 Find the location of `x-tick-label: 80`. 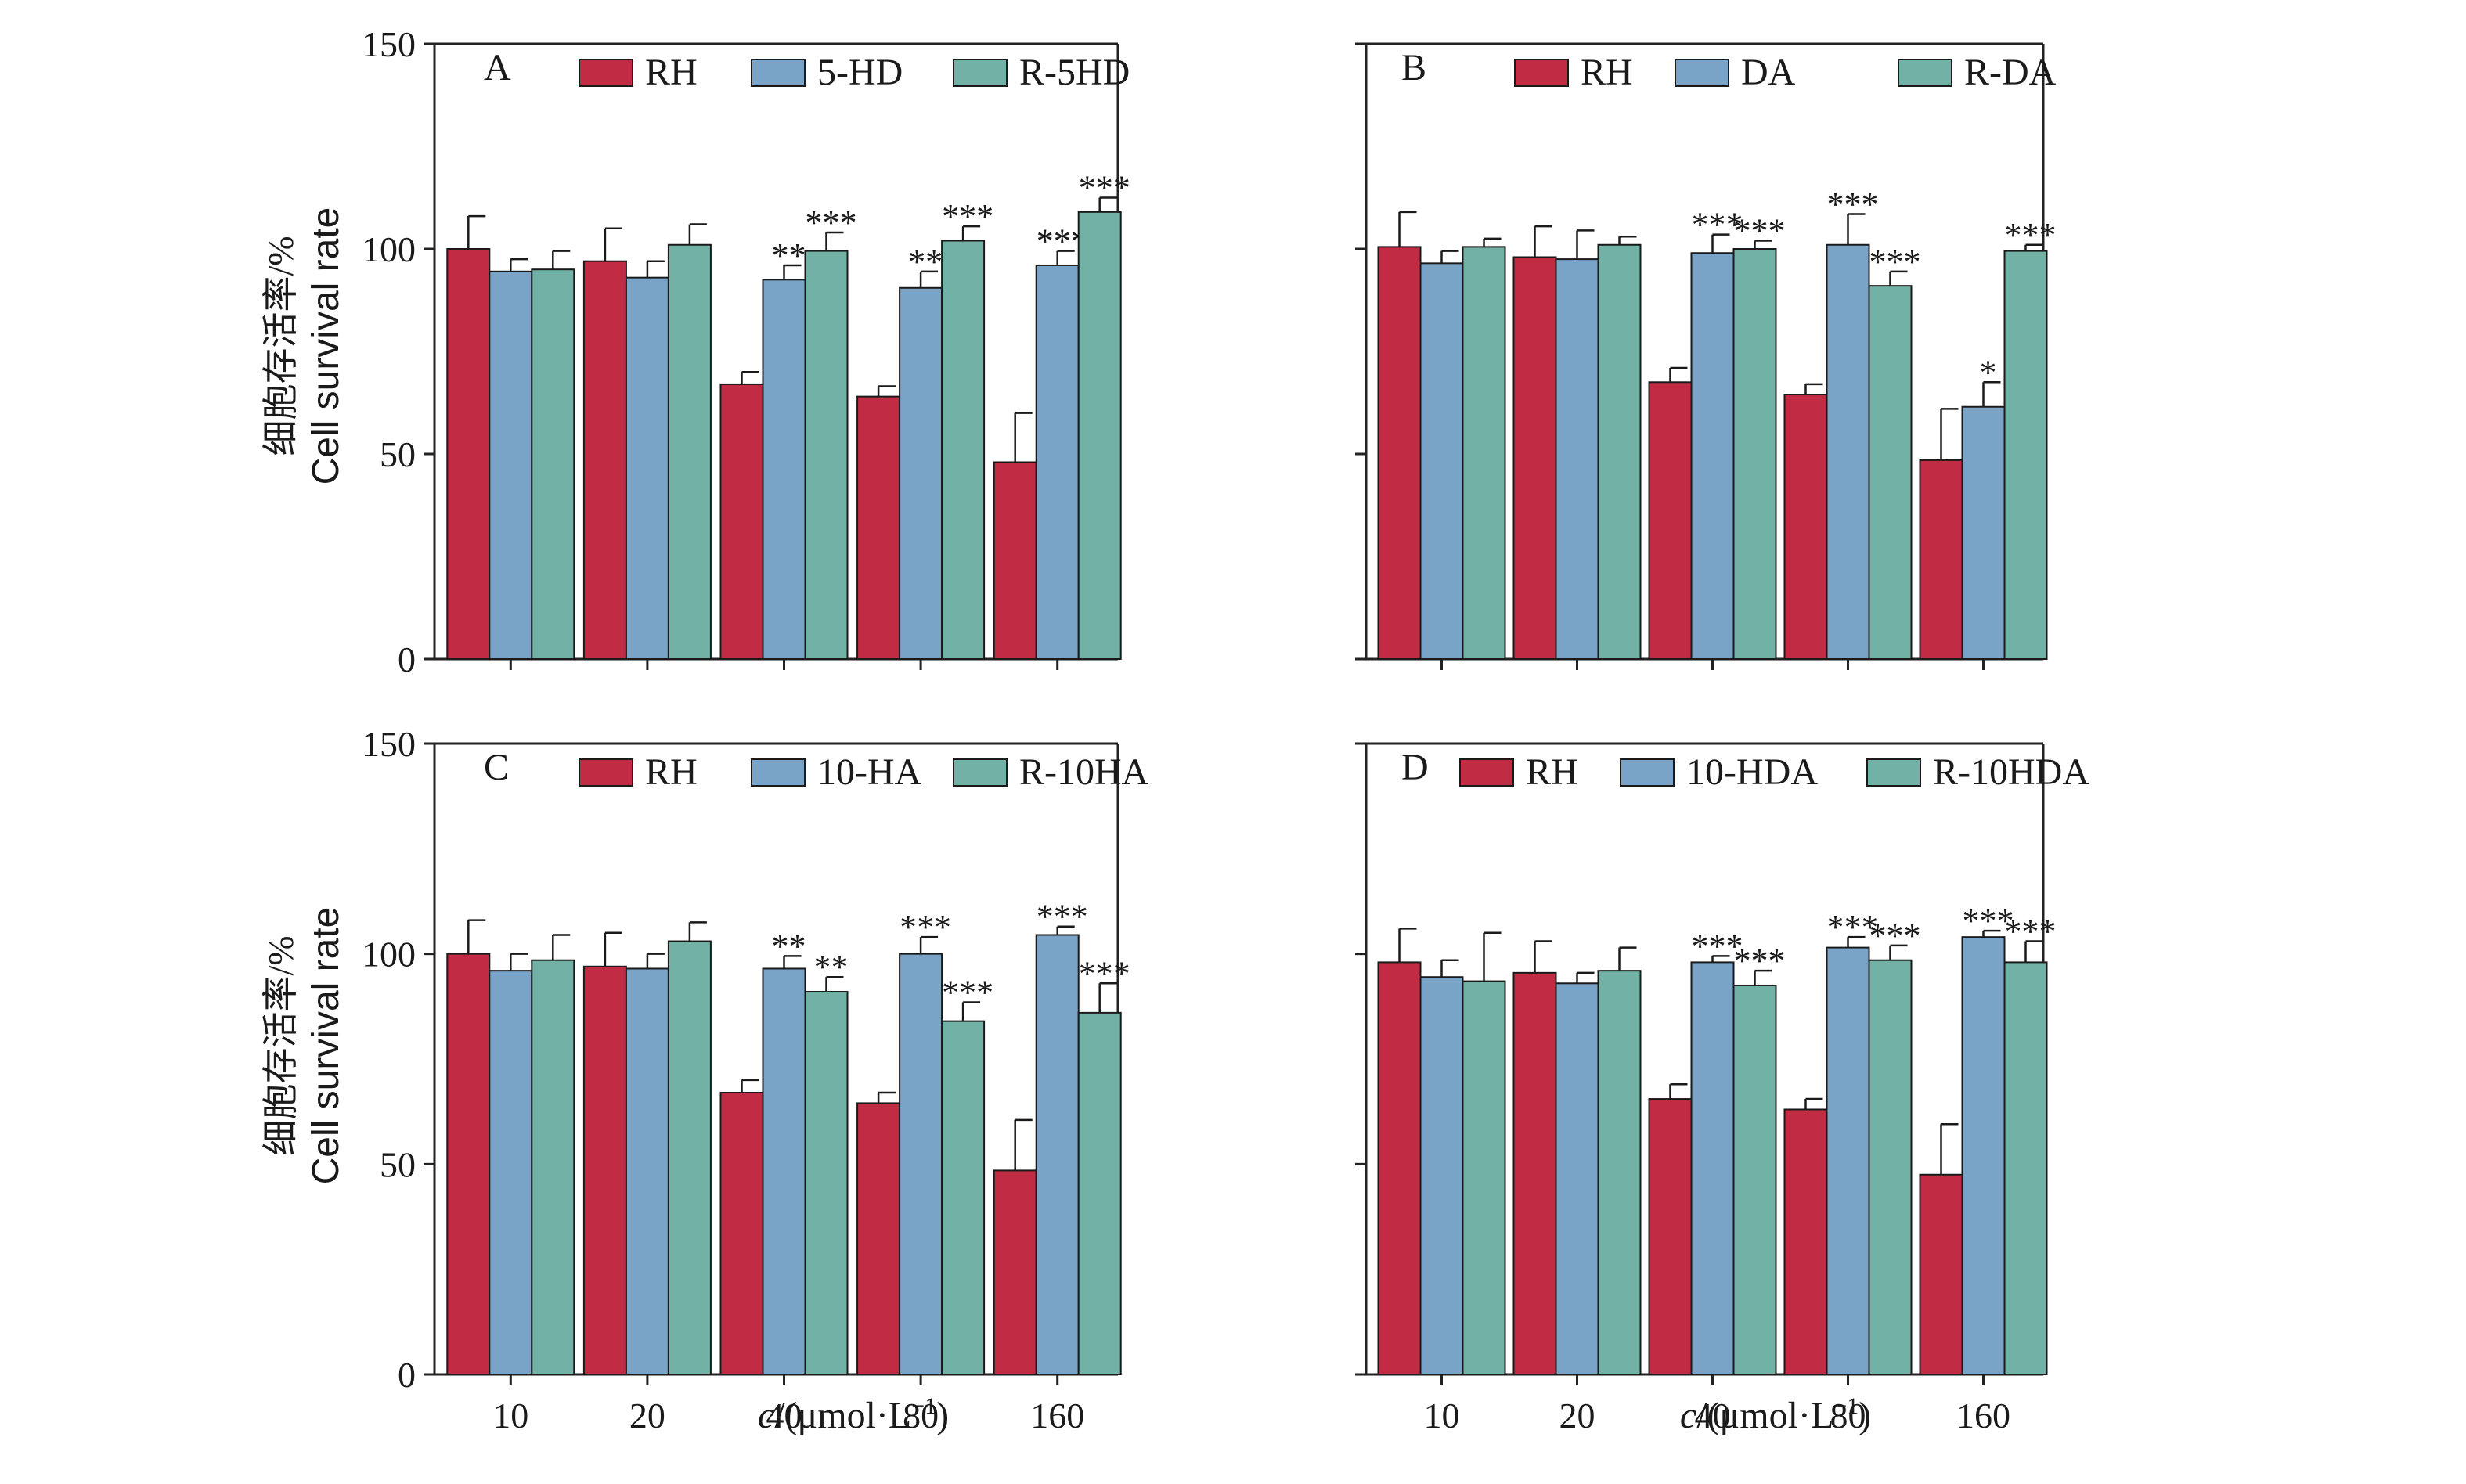

x-tick-label: 80 is located at coordinates (921, 1415).